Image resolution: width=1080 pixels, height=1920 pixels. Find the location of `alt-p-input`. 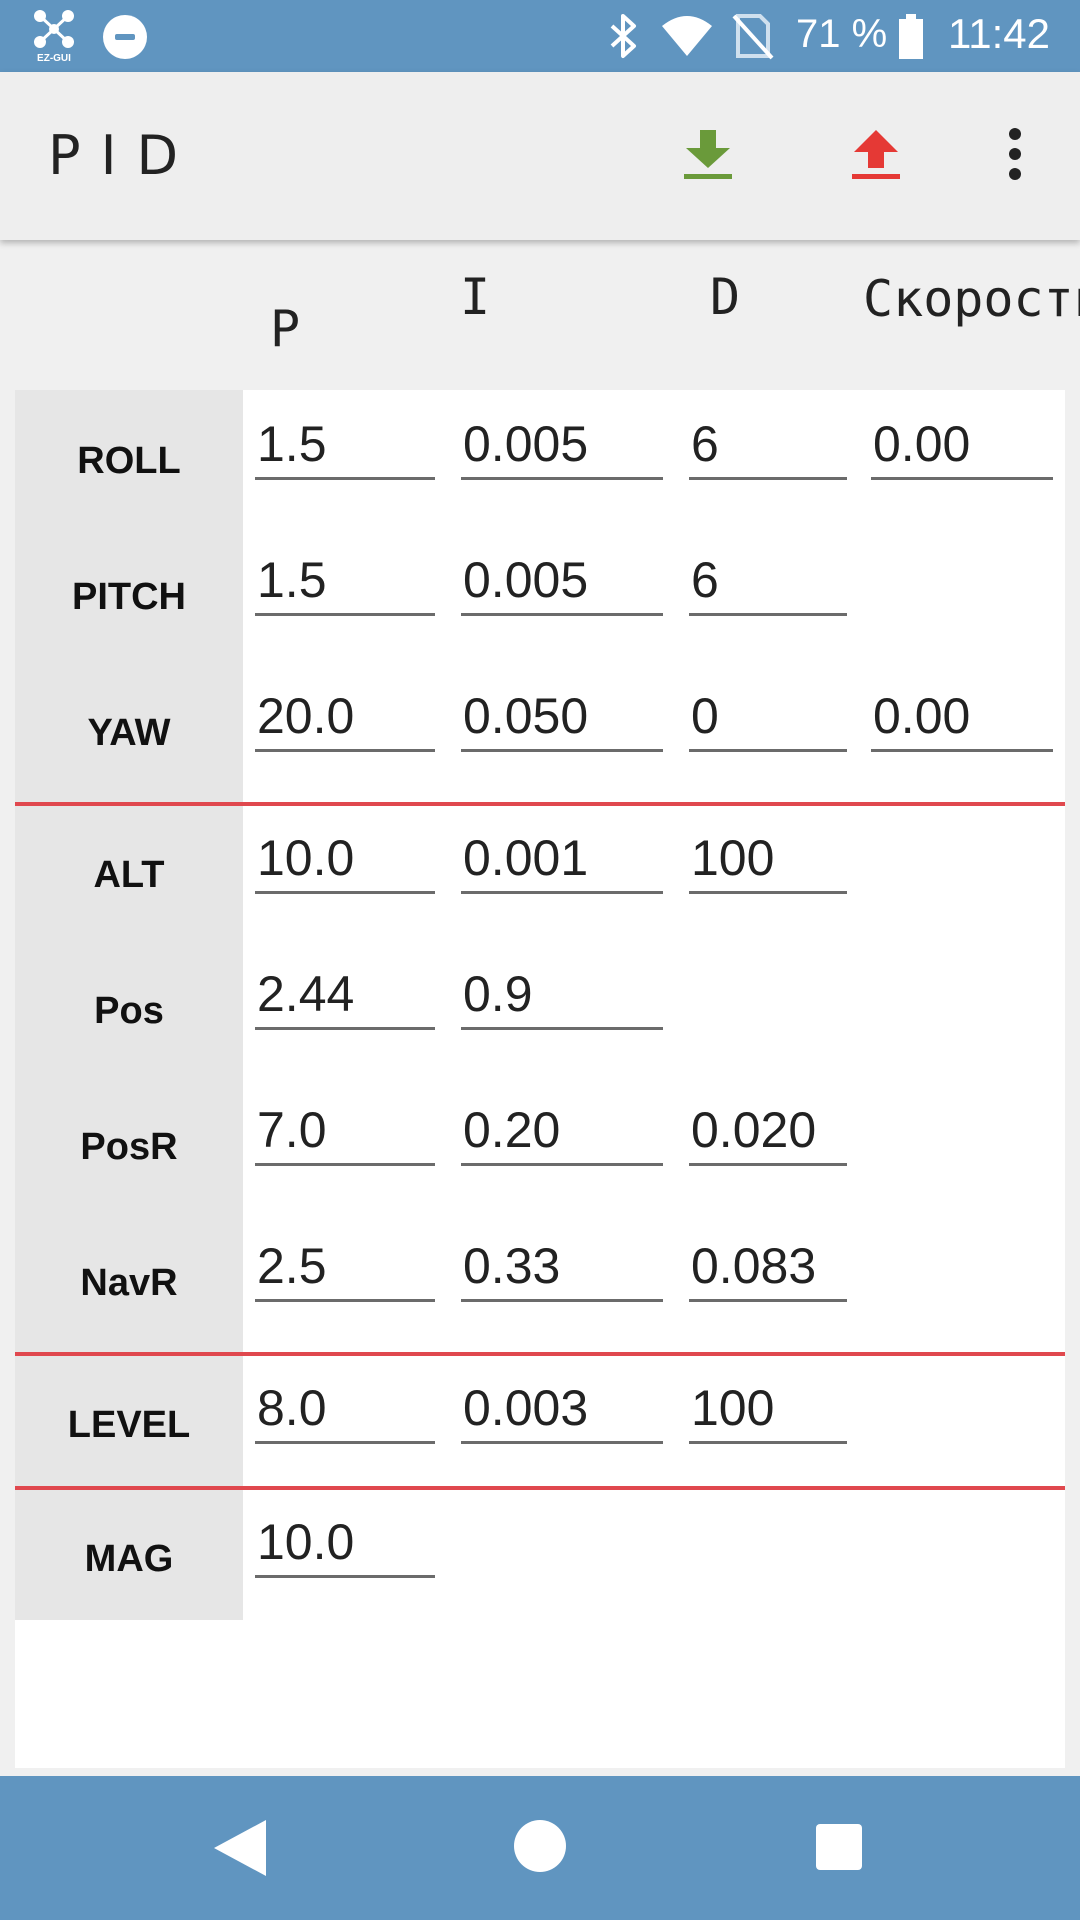

alt-p-input is located at coordinates (345, 859).